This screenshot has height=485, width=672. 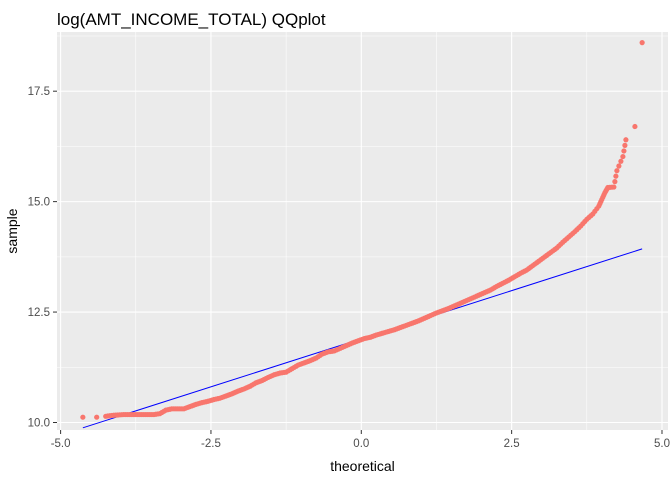 I want to click on y-tick-label: 17.5, so click(x=39, y=92).